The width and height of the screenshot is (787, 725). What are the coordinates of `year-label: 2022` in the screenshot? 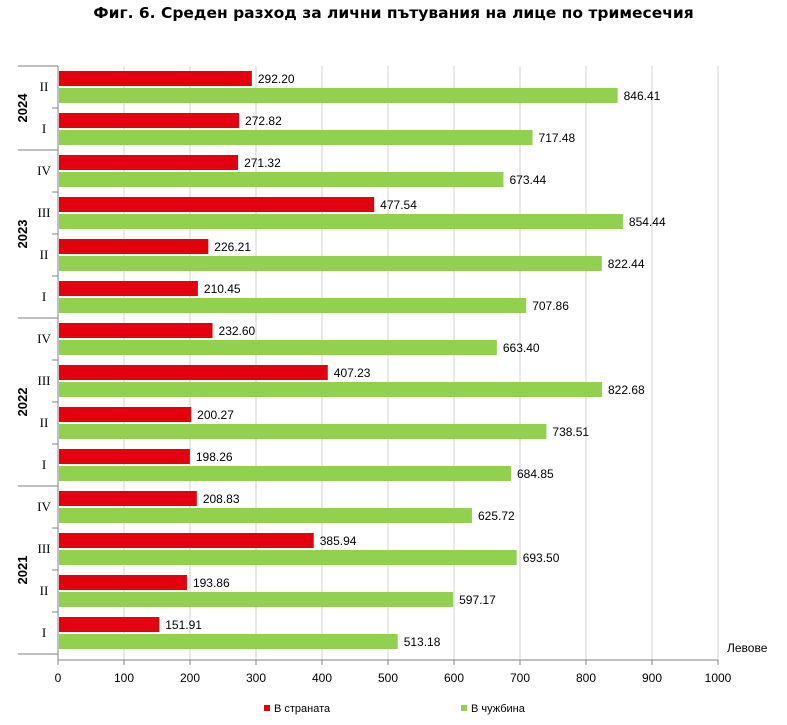 It's located at (22, 402).